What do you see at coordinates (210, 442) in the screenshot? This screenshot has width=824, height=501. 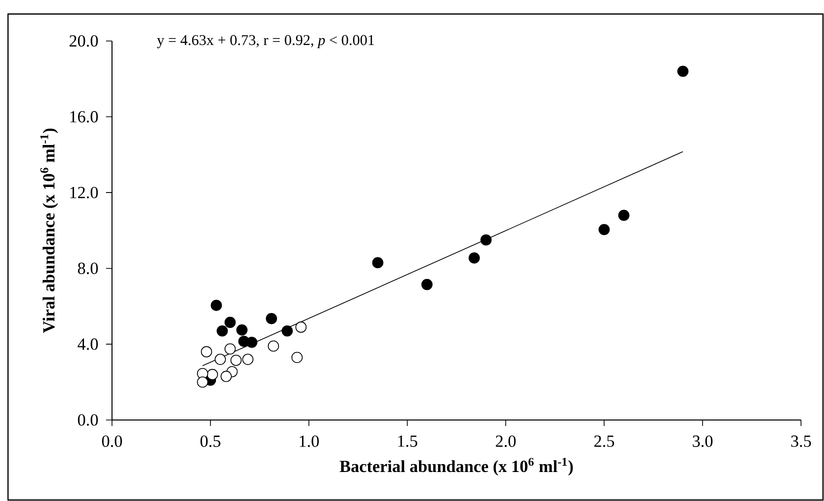 I see `x-tick-label: 0.5` at bounding box center [210, 442].